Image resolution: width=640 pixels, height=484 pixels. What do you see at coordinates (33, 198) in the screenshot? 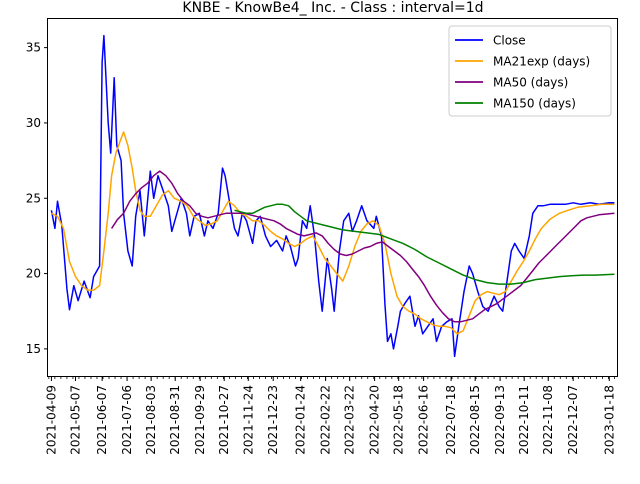
I see `y-tick-label-2: 25` at bounding box center [33, 198].